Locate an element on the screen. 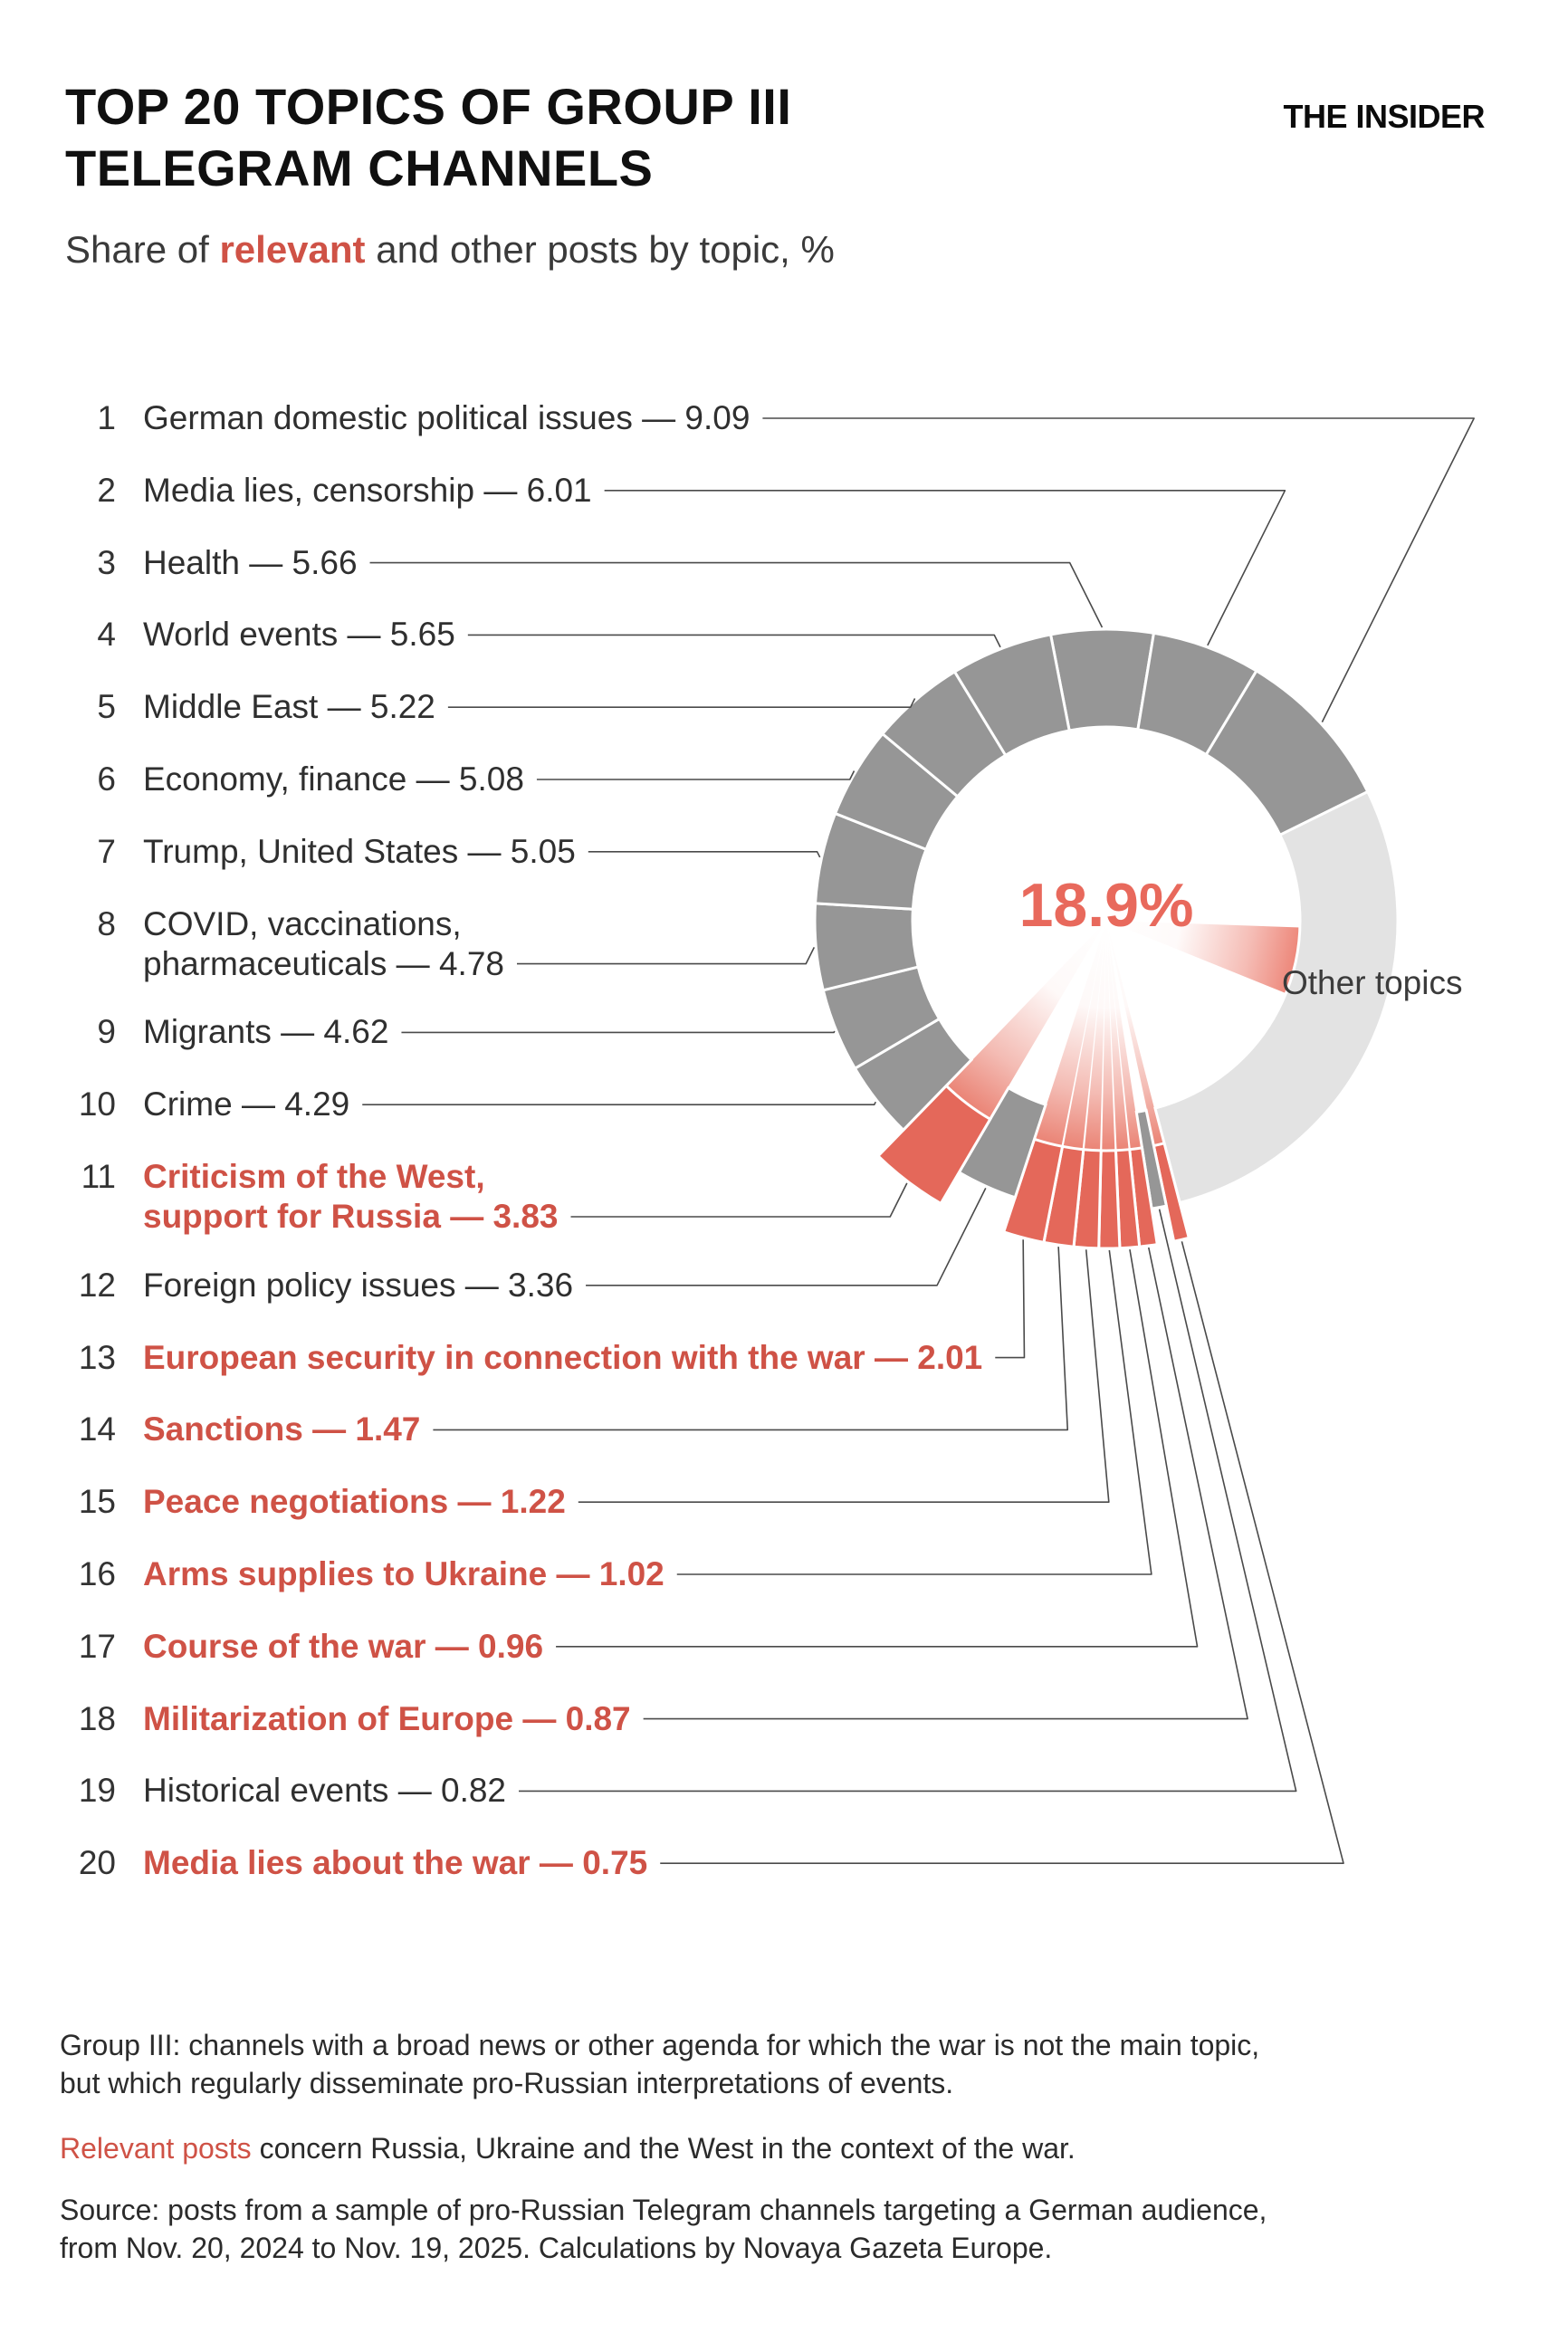  topic-label: Media lies, censorship — 6.01 is located at coordinates (367, 491).